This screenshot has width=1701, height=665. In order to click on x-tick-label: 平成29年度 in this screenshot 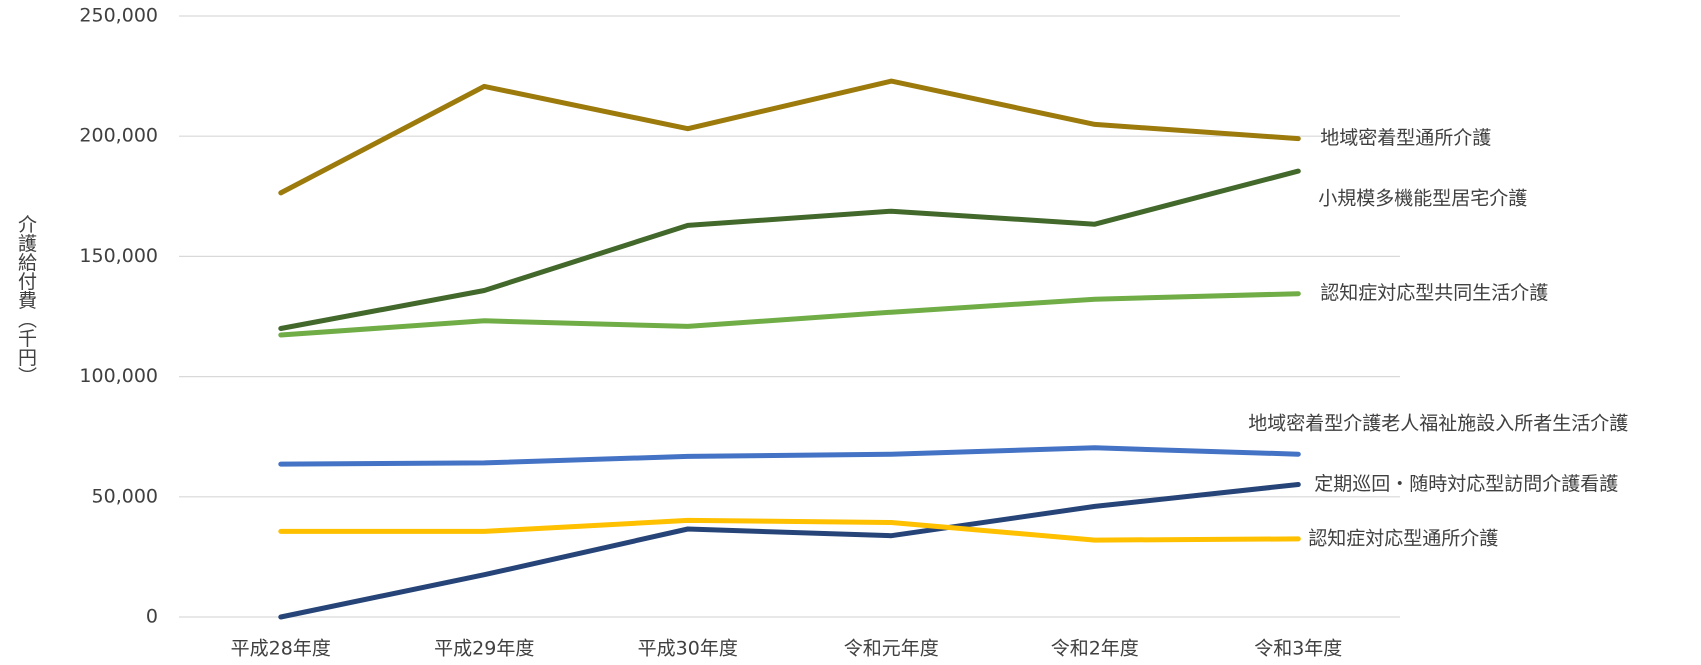, I will do `click(484, 649)`.